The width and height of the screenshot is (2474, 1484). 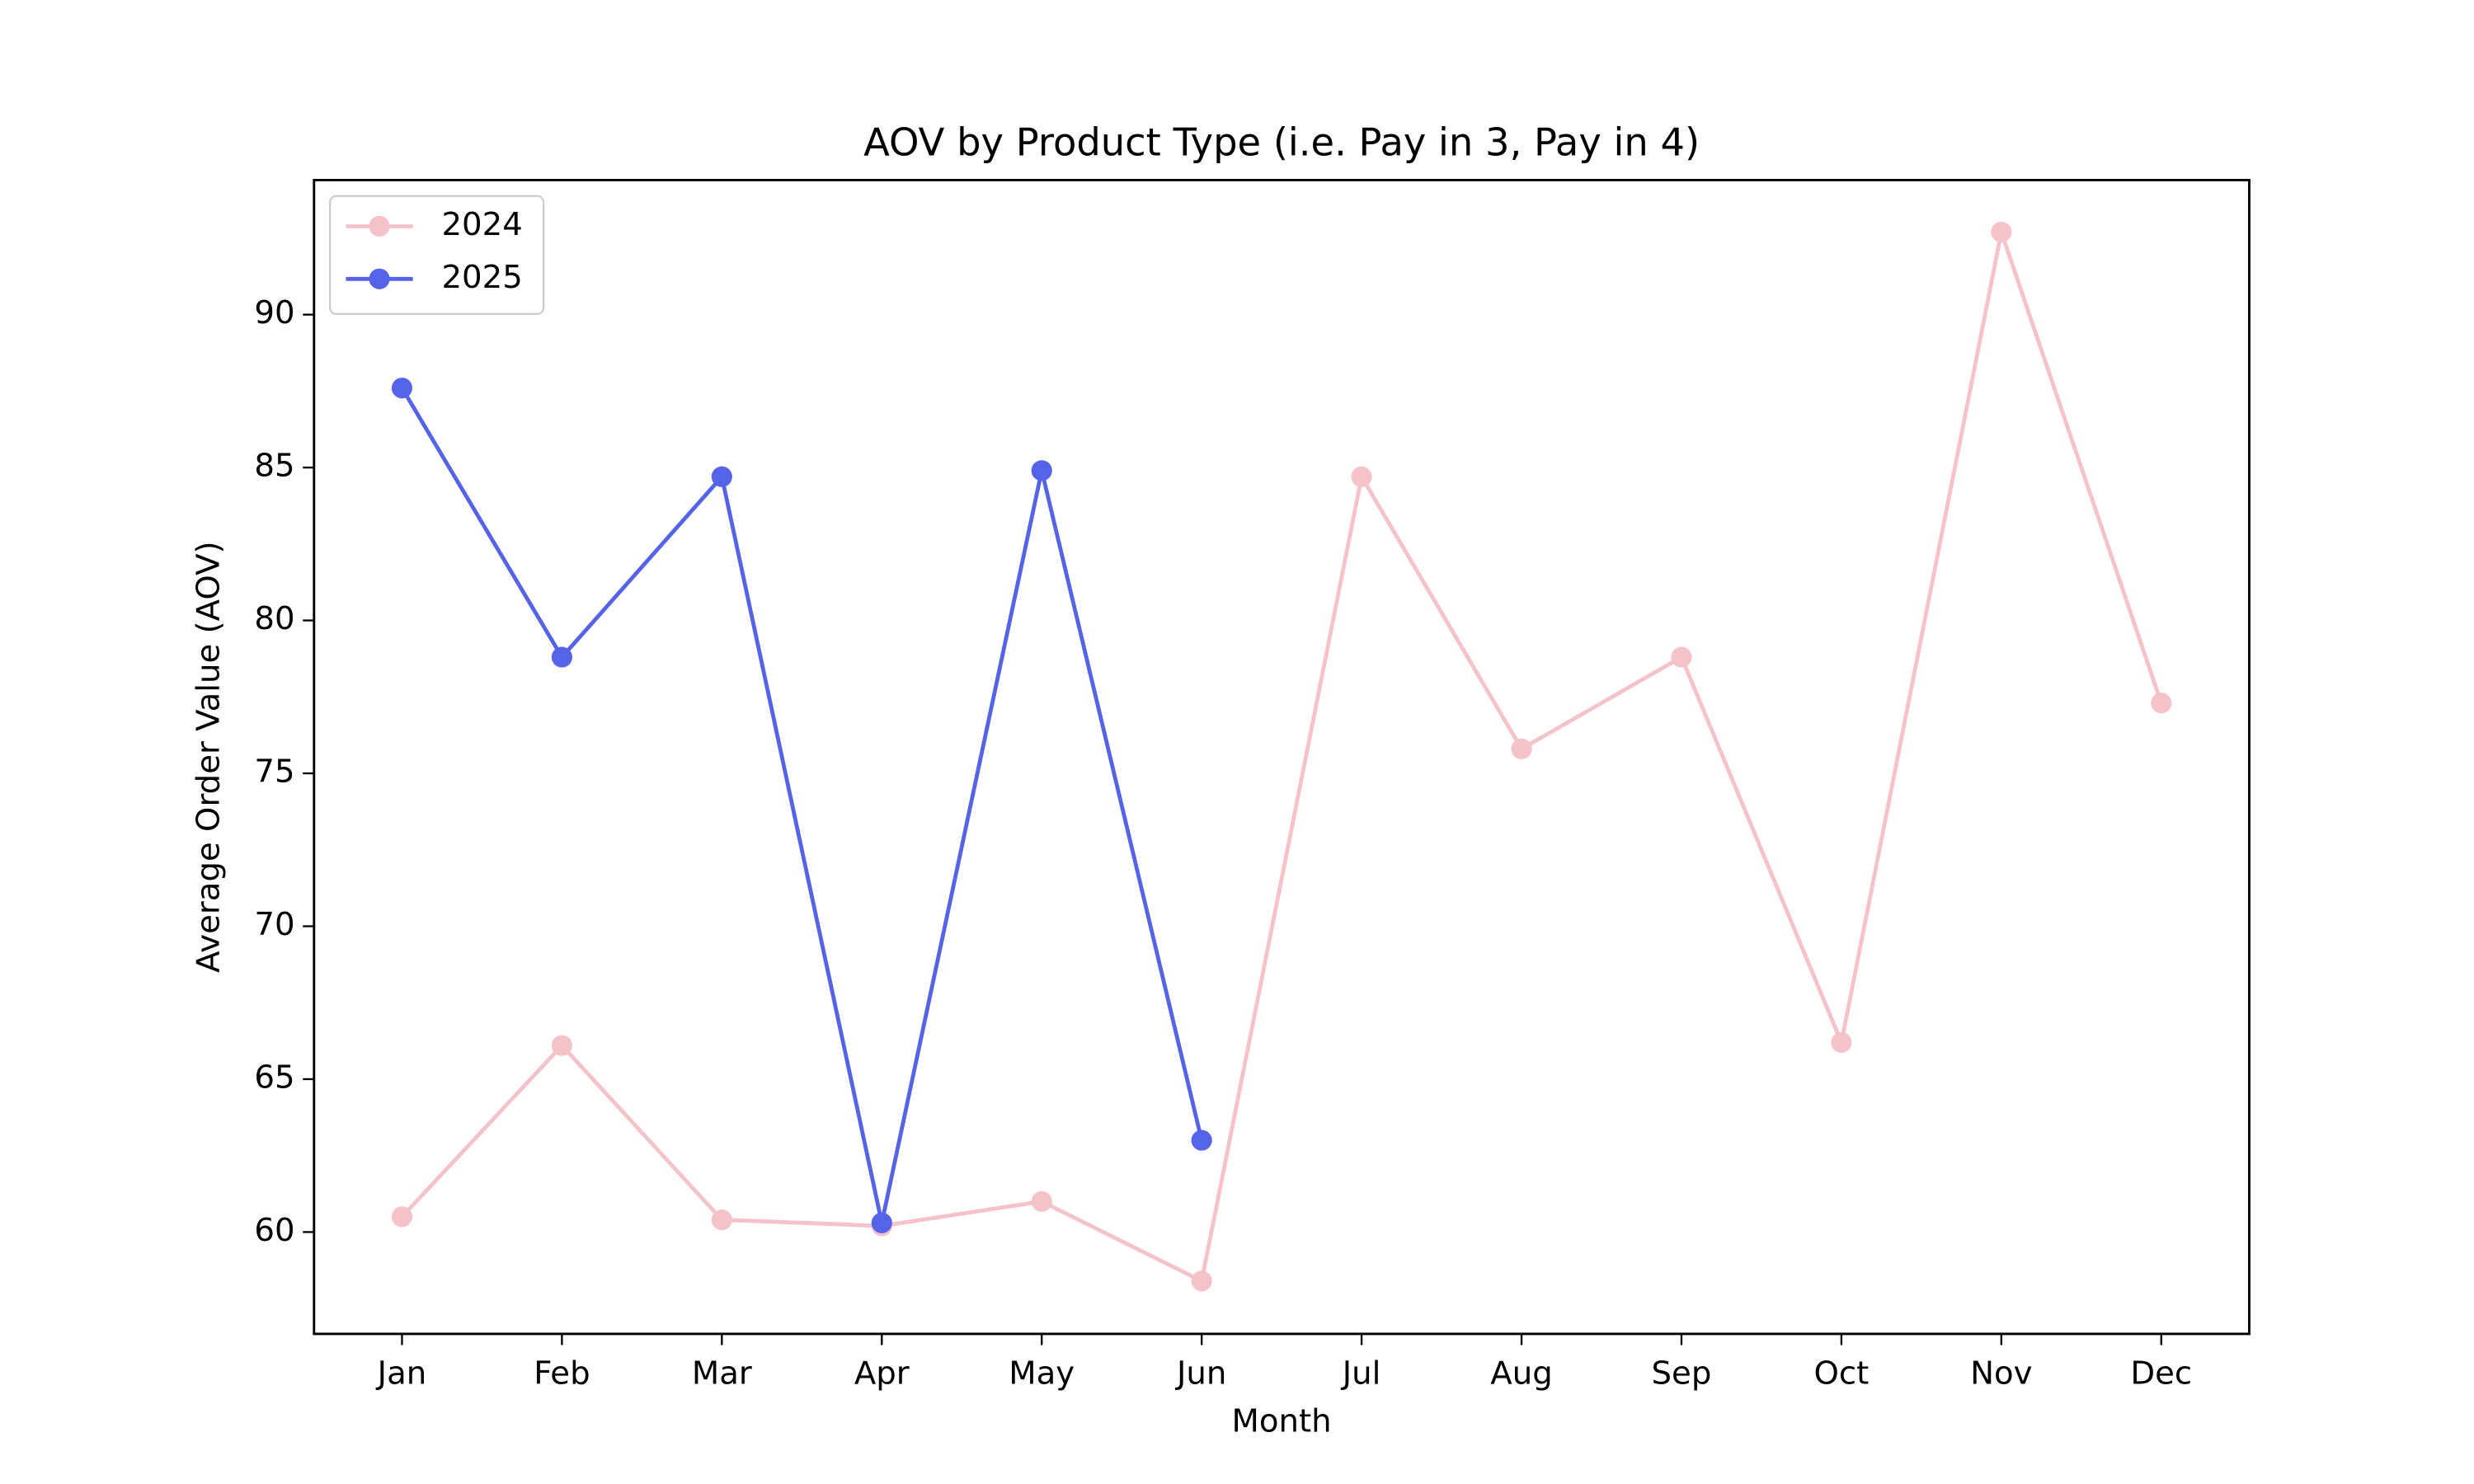 What do you see at coordinates (2161, 1373) in the screenshot?
I see `x-tick-label: Dec` at bounding box center [2161, 1373].